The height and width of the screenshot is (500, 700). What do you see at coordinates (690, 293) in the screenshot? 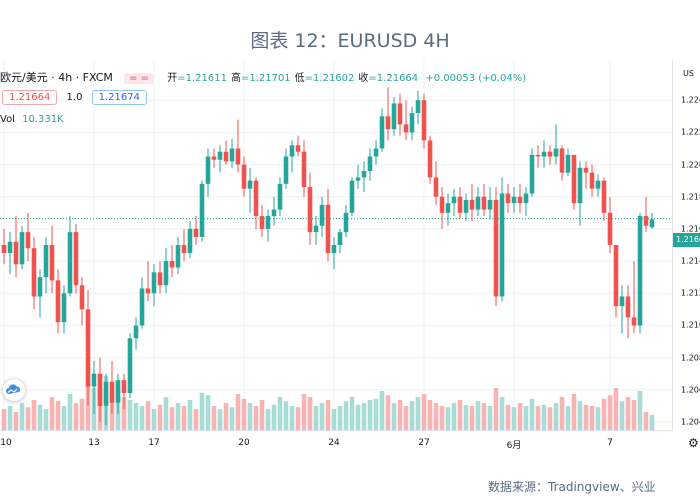
I see `y-tick-label: 1.212` at bounding box center [690, 293].